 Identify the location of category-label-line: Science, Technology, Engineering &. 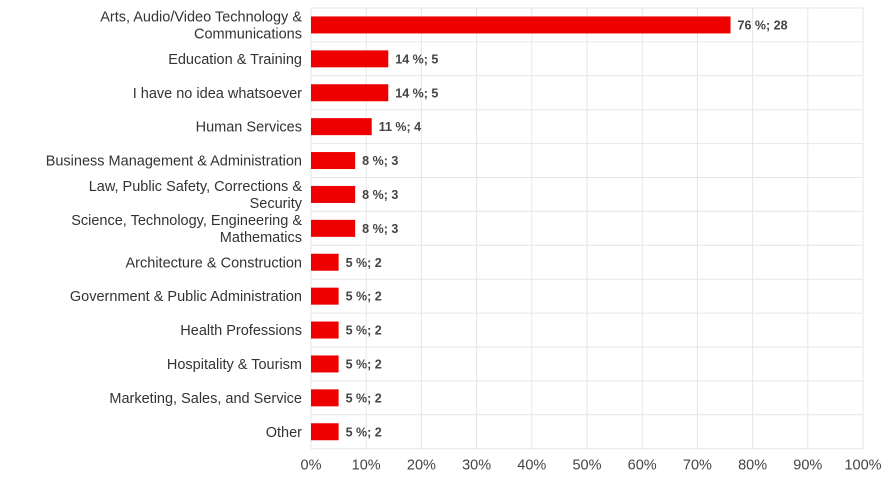
(186, 221).